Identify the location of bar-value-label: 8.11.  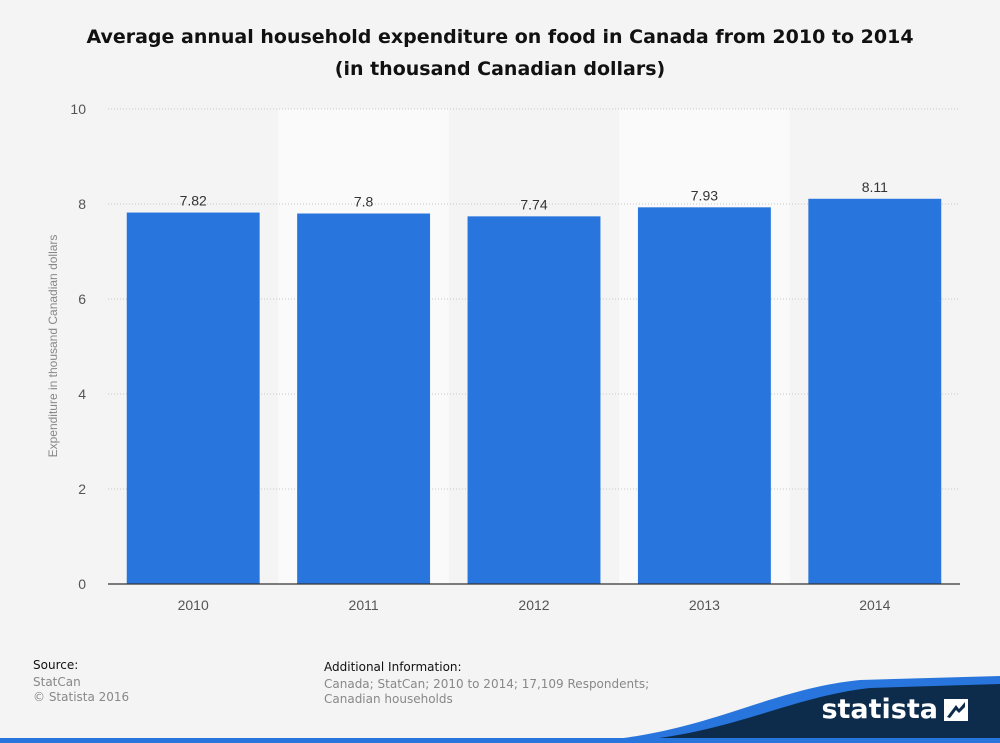
(875, 187).